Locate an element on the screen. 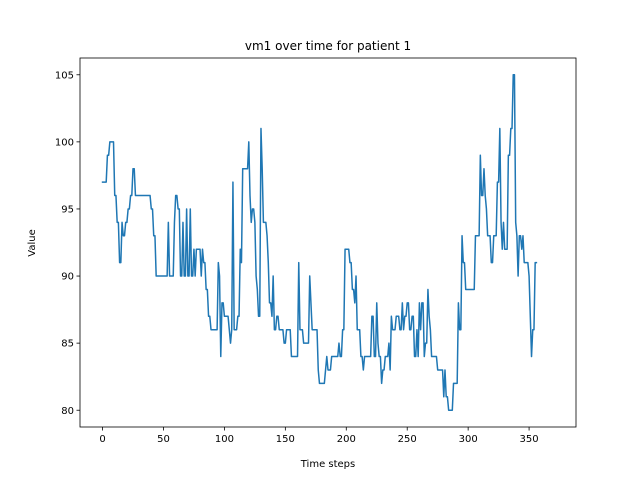  y-tick-label: 80 is located at coordinates (67, 411).